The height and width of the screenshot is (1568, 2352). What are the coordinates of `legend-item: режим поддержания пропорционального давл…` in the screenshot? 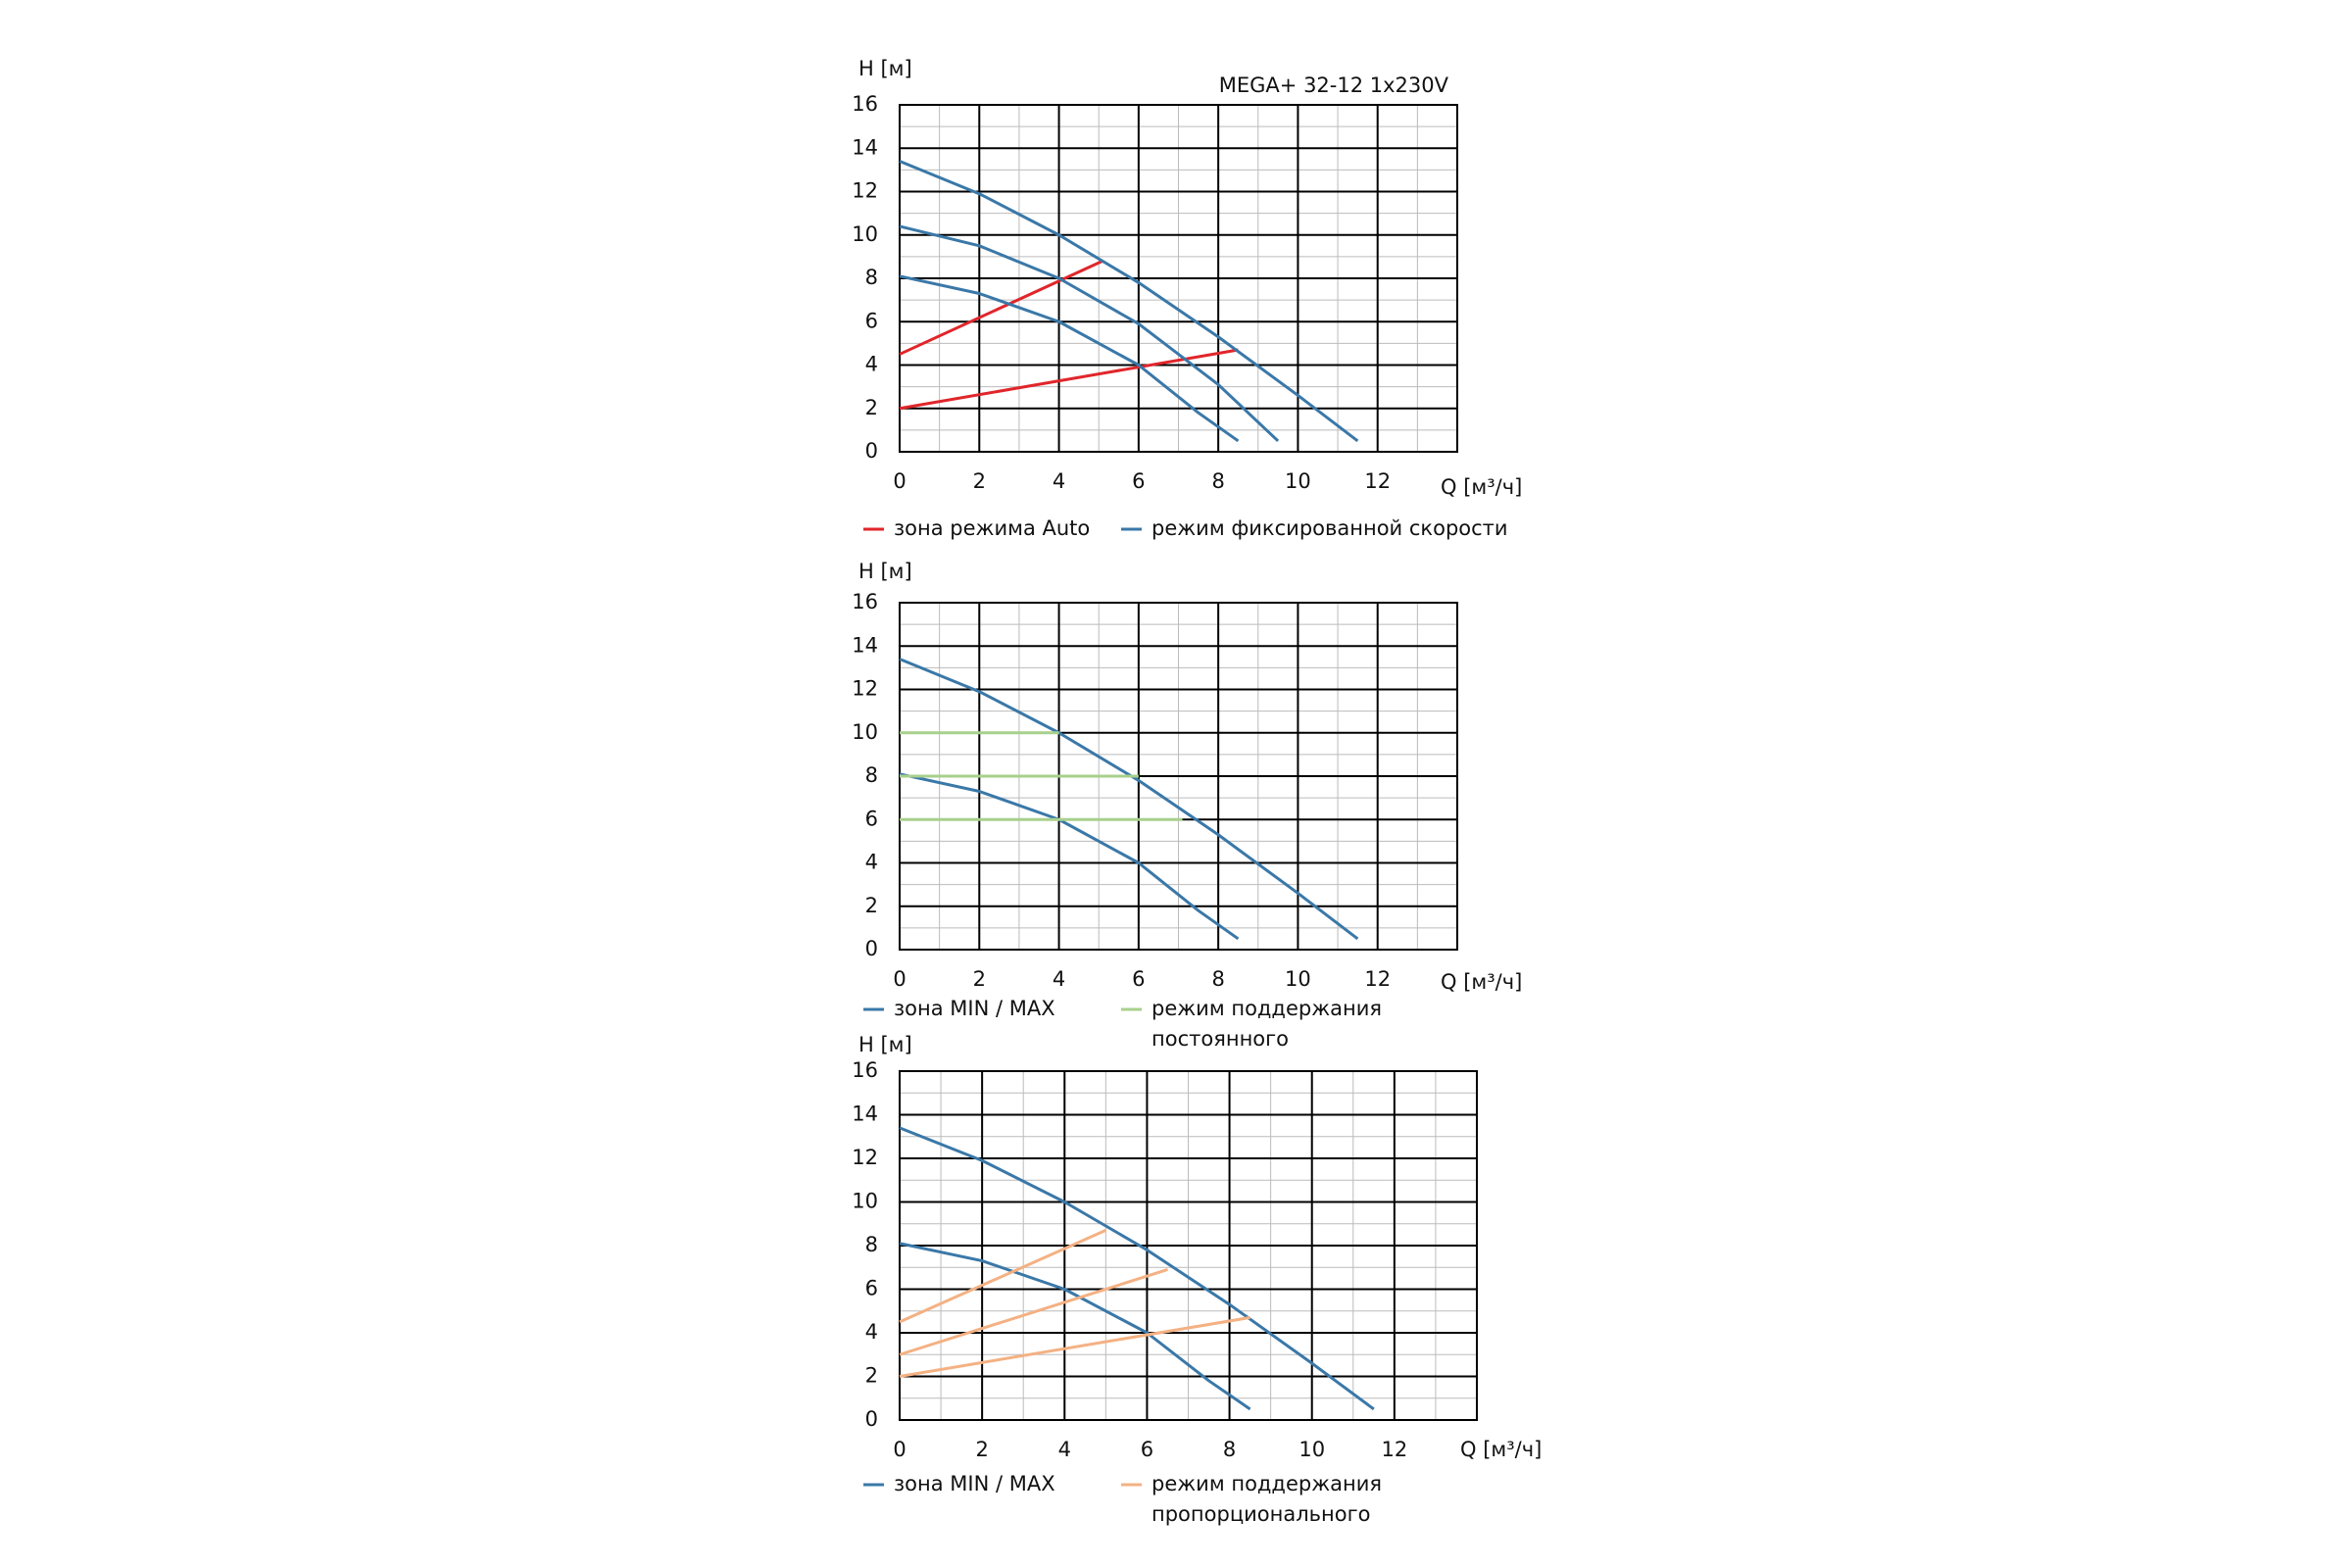 It's located at (1267, 1505).